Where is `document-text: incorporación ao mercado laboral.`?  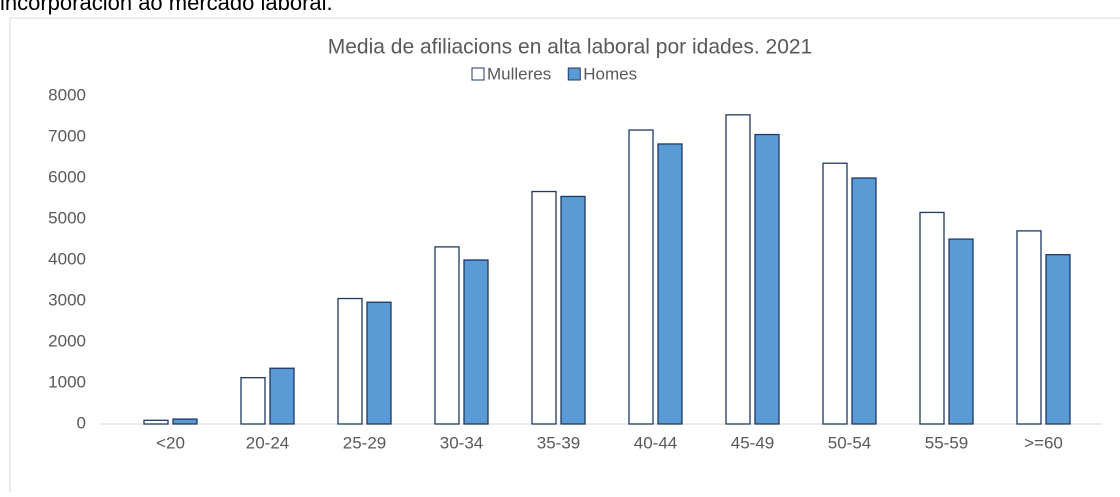 document-text: incorporación ao mercado laboral. is located at coordinates (166, 7).